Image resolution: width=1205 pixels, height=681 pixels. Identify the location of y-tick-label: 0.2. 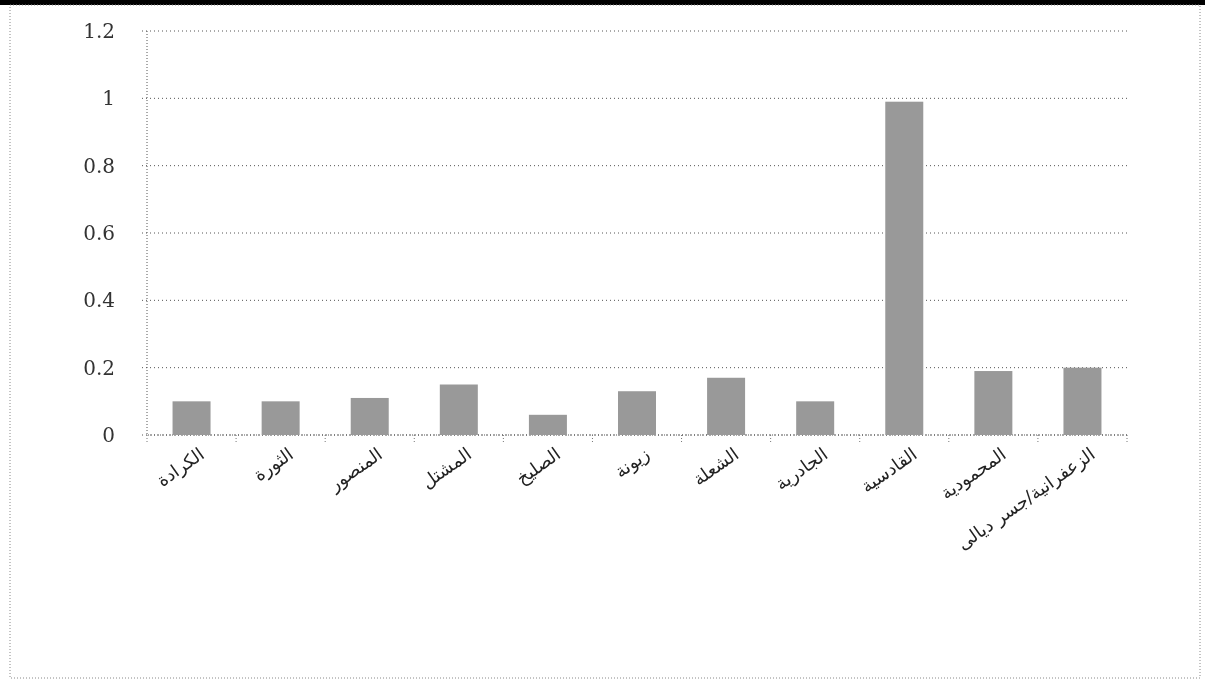
(99, 367).